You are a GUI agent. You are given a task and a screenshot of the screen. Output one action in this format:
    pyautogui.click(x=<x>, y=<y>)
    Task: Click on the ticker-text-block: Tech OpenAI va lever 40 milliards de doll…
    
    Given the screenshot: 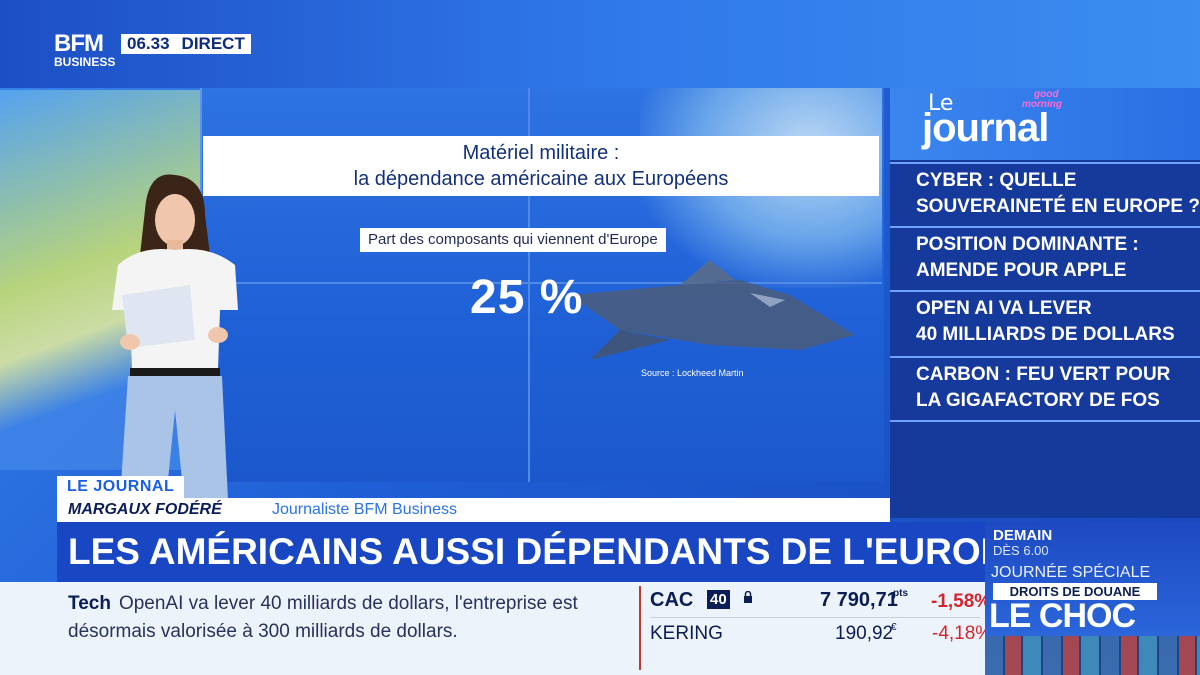 What is the action you would take?
    pyautogui.click(x=348, y=618)
    